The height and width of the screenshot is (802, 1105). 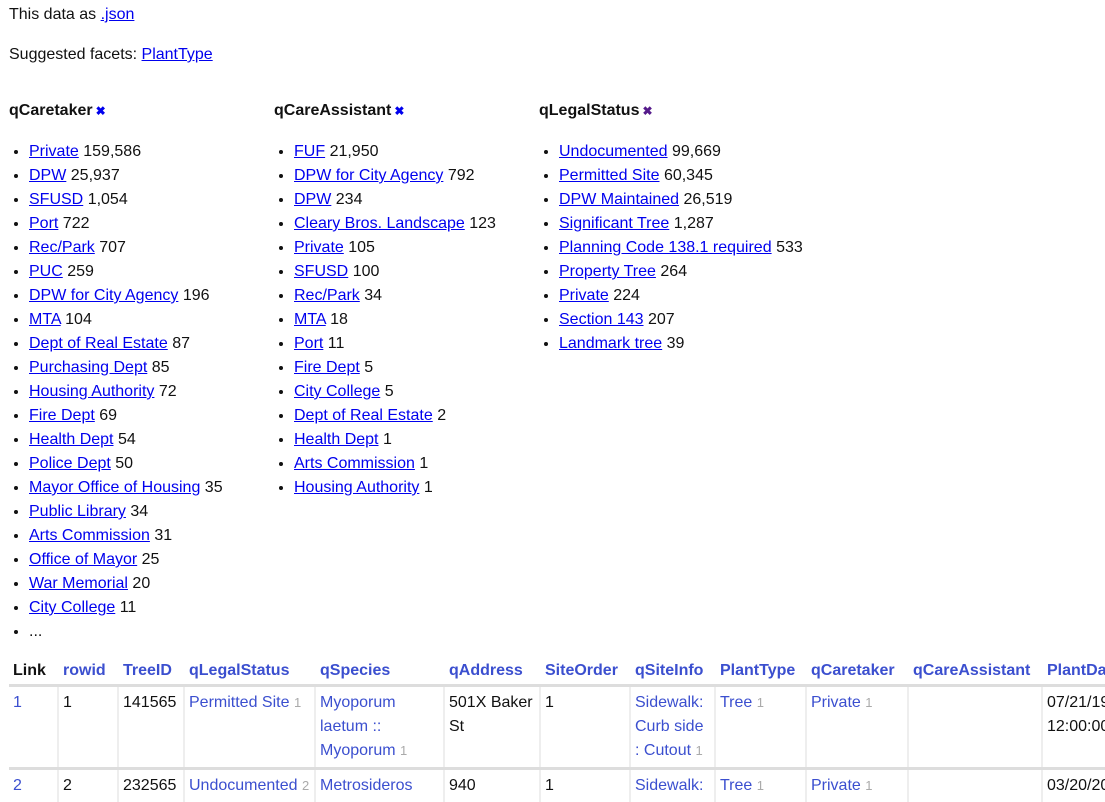 What do you see at coordinates (151, 416) in the screenshot?
I see `facet-item: Fire Dept 69` at bounding box center [151, 416].